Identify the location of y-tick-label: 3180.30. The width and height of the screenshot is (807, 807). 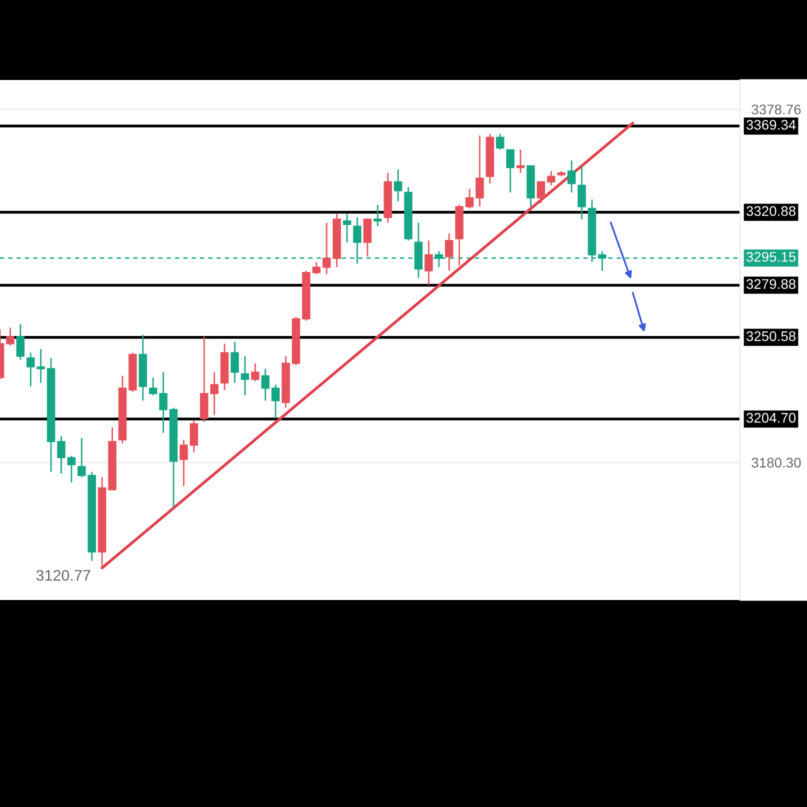
(776, 463).